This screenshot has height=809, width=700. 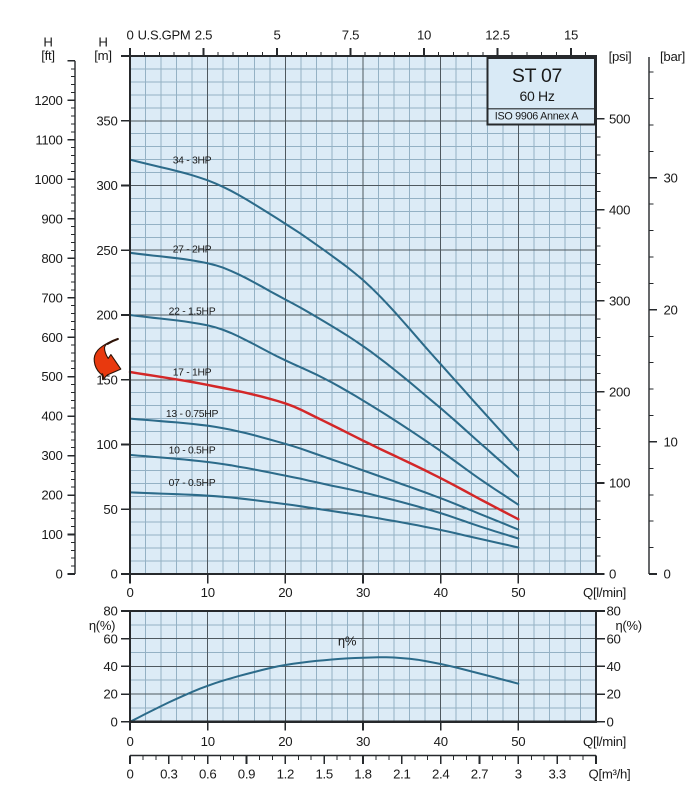 What do you see at coordinates (440, 774) in the screenshot?
I see `svg-text: 2.4` at bounding box center [440, 774].